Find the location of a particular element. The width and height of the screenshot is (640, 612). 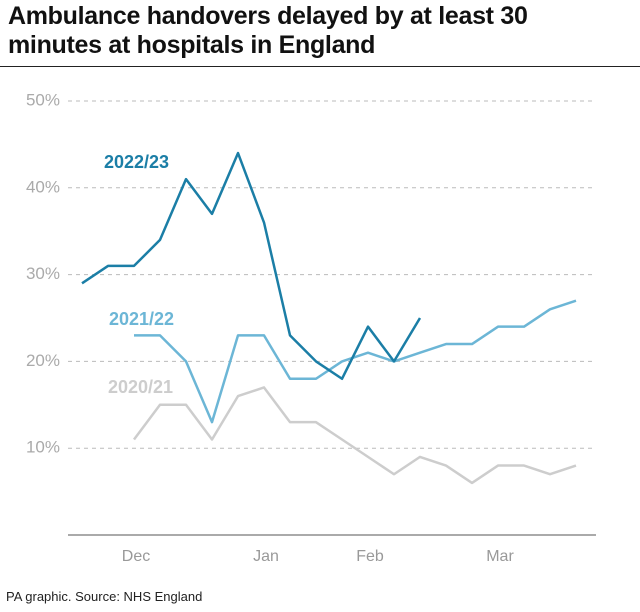

y-tick-label: 30% is located at coordinates (43, 273).